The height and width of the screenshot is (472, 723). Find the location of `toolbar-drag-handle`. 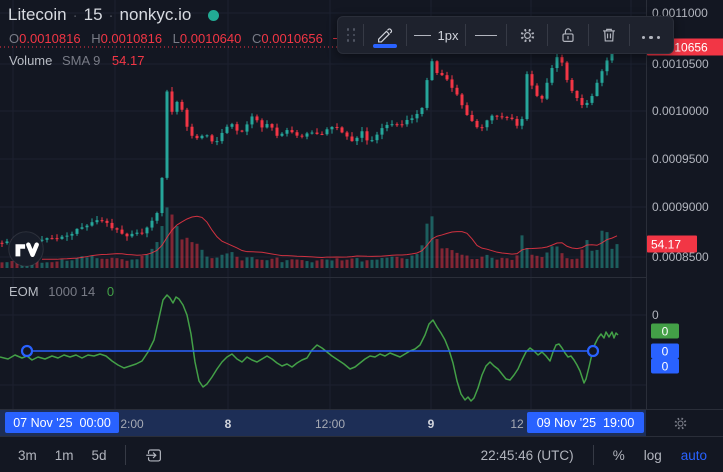

toolbar-drag-handle is located at coordinates (351, 35).